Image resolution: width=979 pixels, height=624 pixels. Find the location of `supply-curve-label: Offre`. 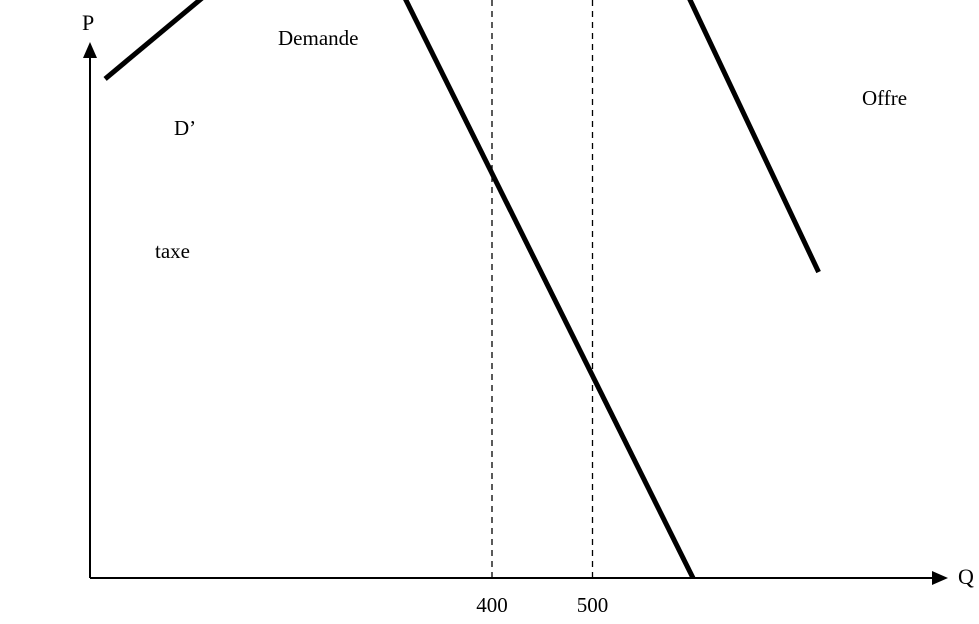

supply-curve-label: Offre is located at coordinates (884, 98).